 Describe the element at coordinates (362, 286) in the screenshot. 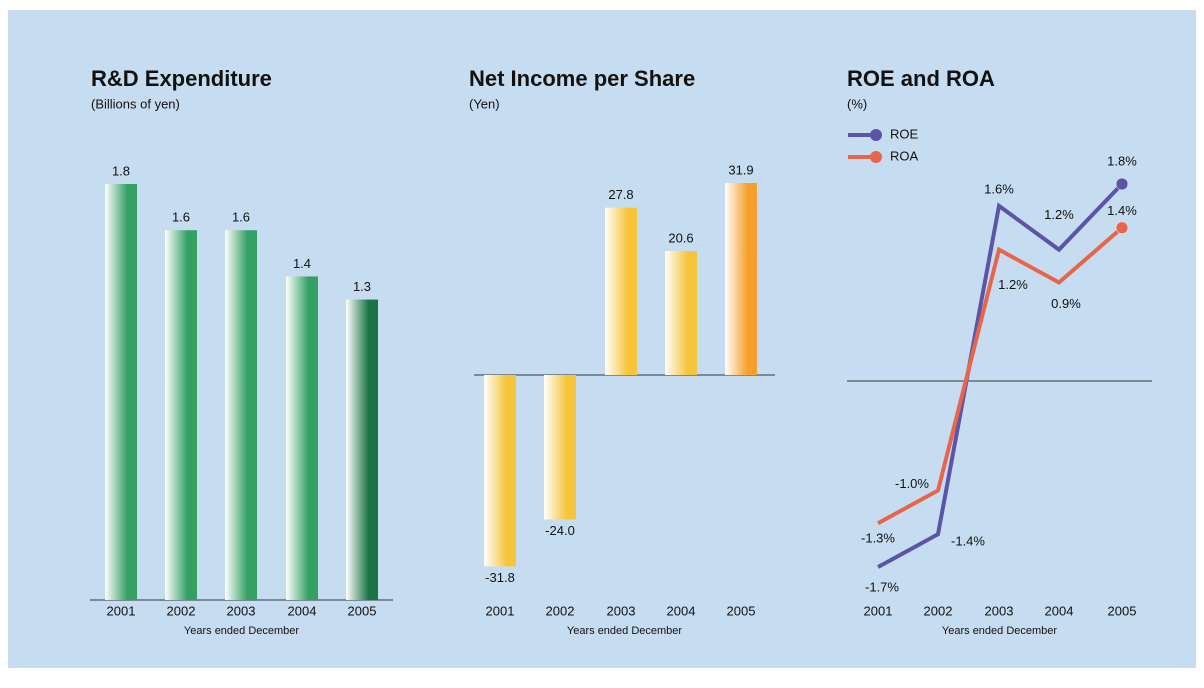

I see `data-label: 1.3` at that location.